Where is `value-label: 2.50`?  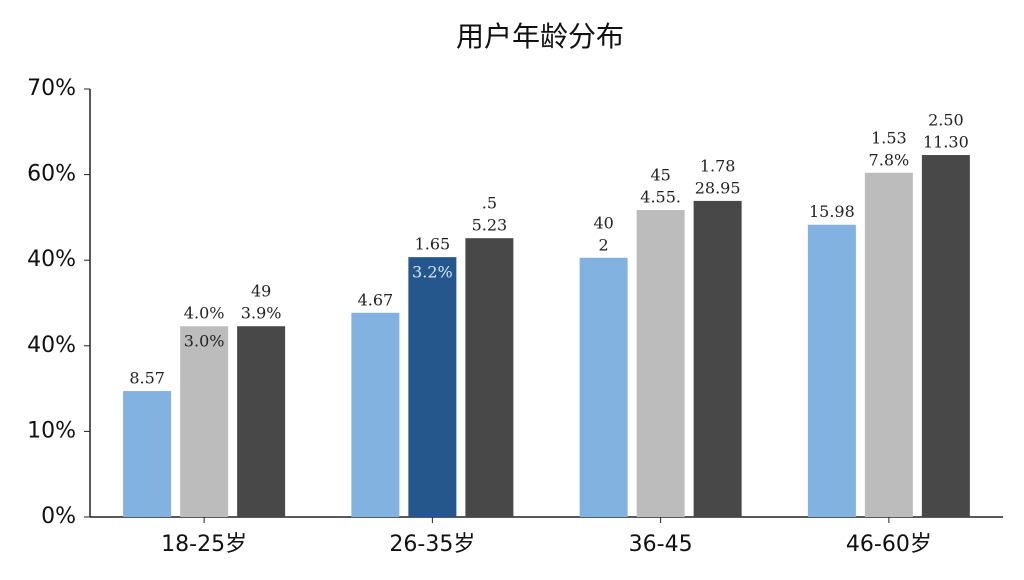
value-label: 2.50 is located at coordinates (946, 120).